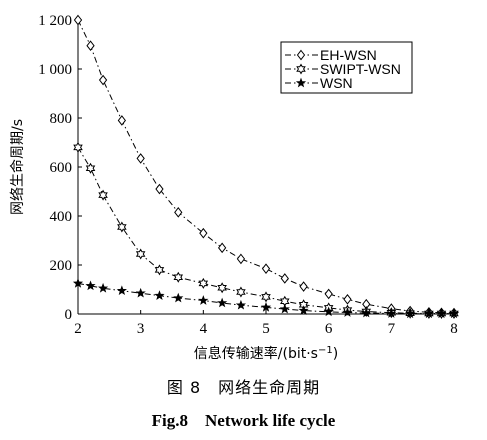  I want to click on y-tick-label: 600, so click(61, 168).